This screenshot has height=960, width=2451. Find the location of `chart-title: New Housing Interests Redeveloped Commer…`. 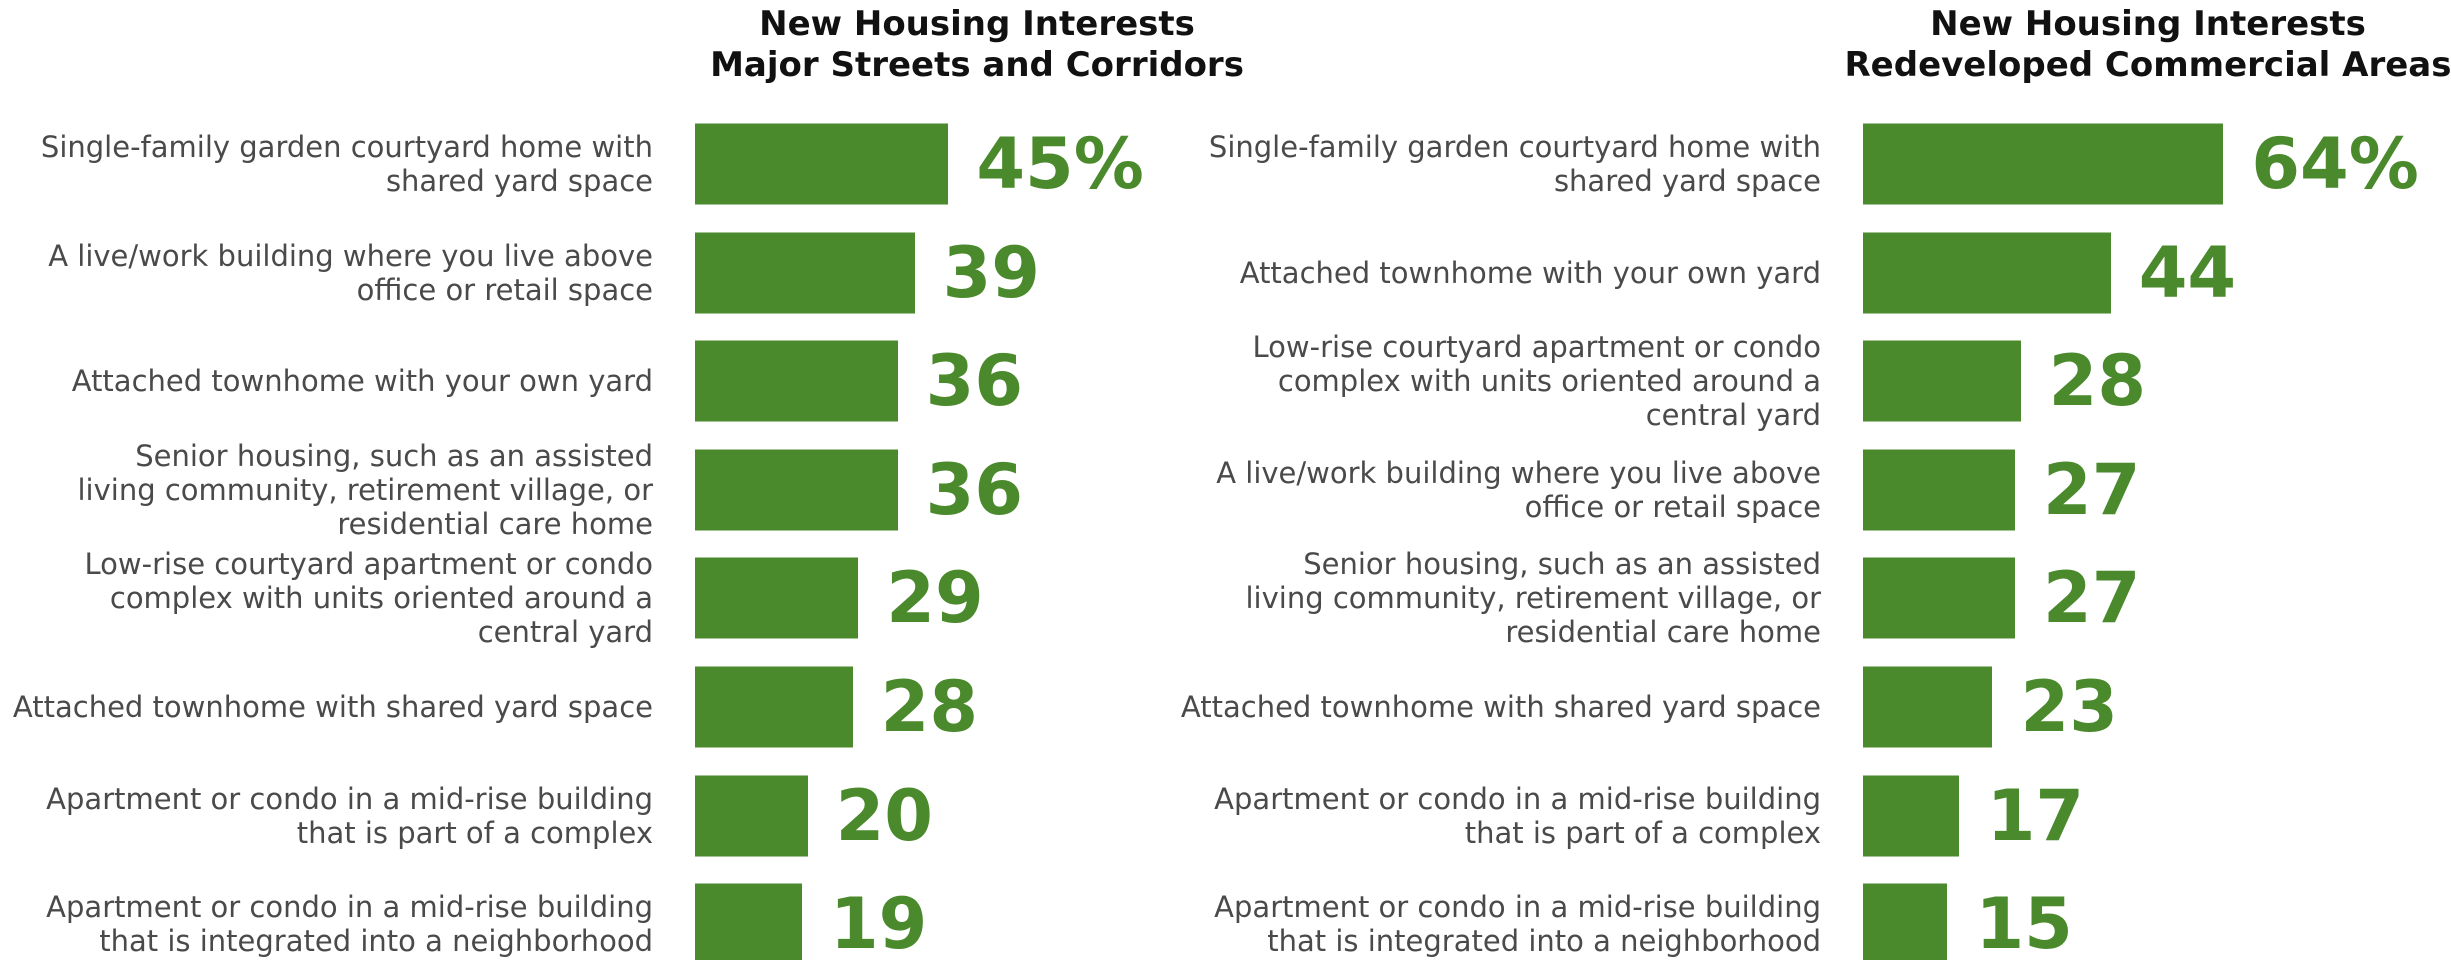

chart-title: New Housing Interests Redeveloped Commer… is located at coordinates (2147, 44).